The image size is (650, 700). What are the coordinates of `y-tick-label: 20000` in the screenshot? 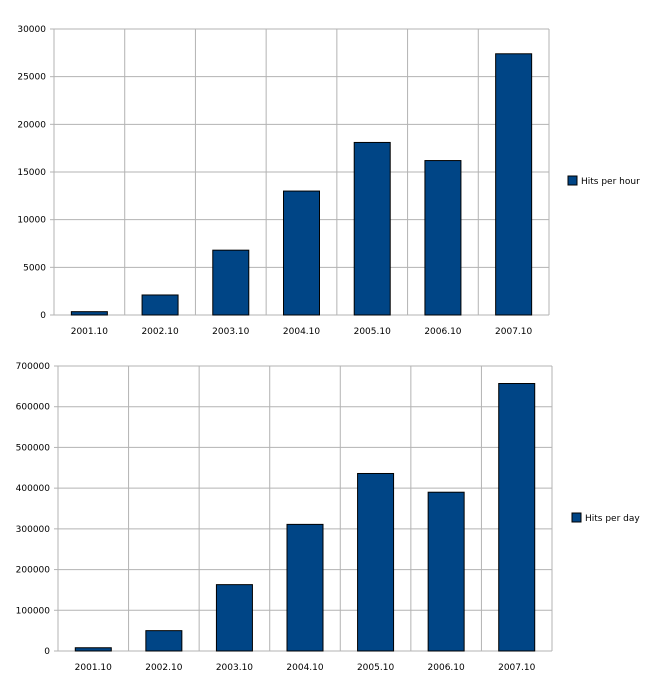 It's located at (31, 125).